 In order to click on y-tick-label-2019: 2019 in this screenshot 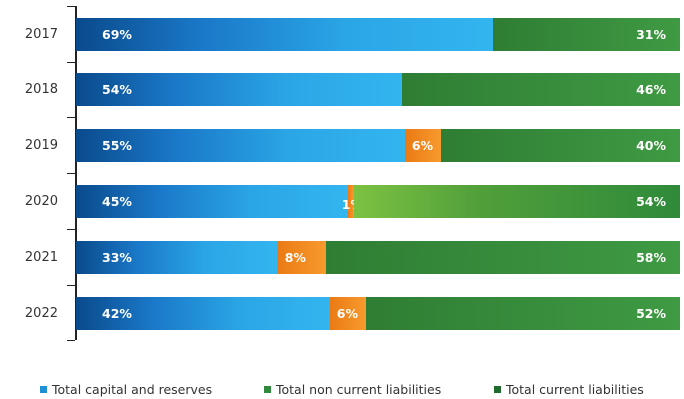, I will do `click(41, 145)`.